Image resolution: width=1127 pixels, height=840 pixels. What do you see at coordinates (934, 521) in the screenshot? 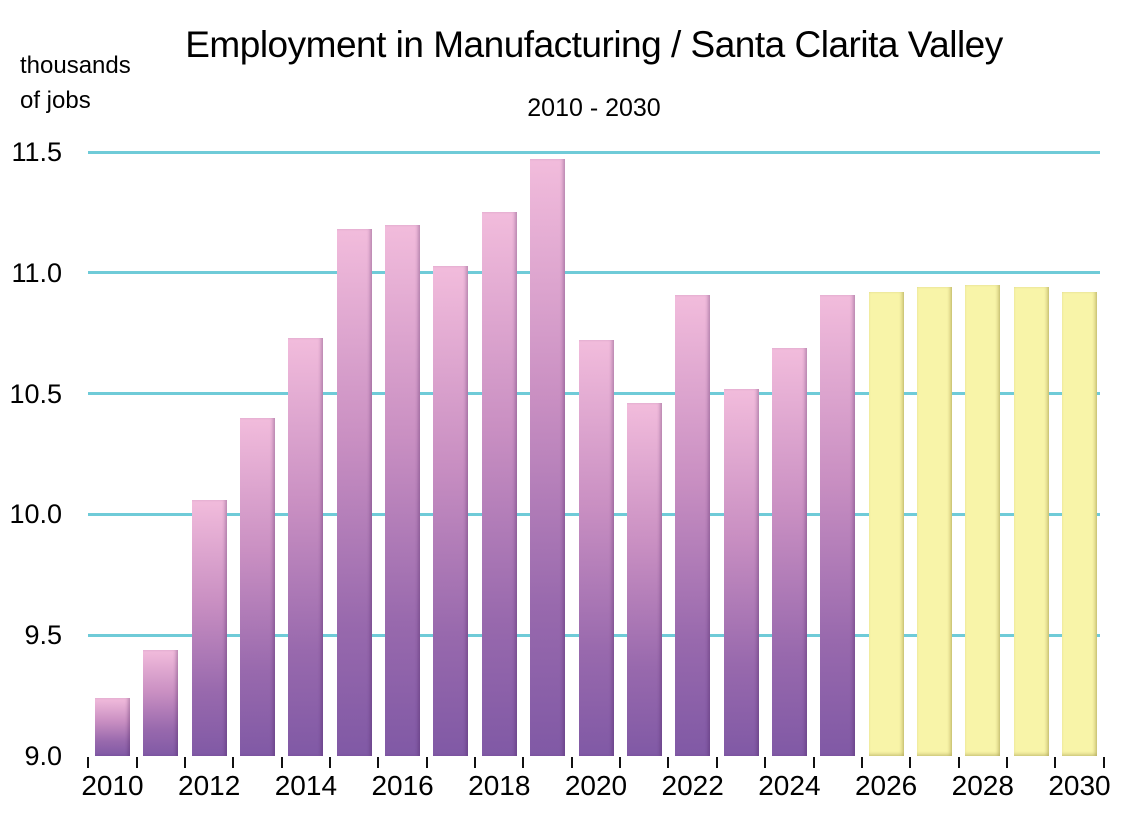
I see `bar-2027` at bounding box center [934, 521].